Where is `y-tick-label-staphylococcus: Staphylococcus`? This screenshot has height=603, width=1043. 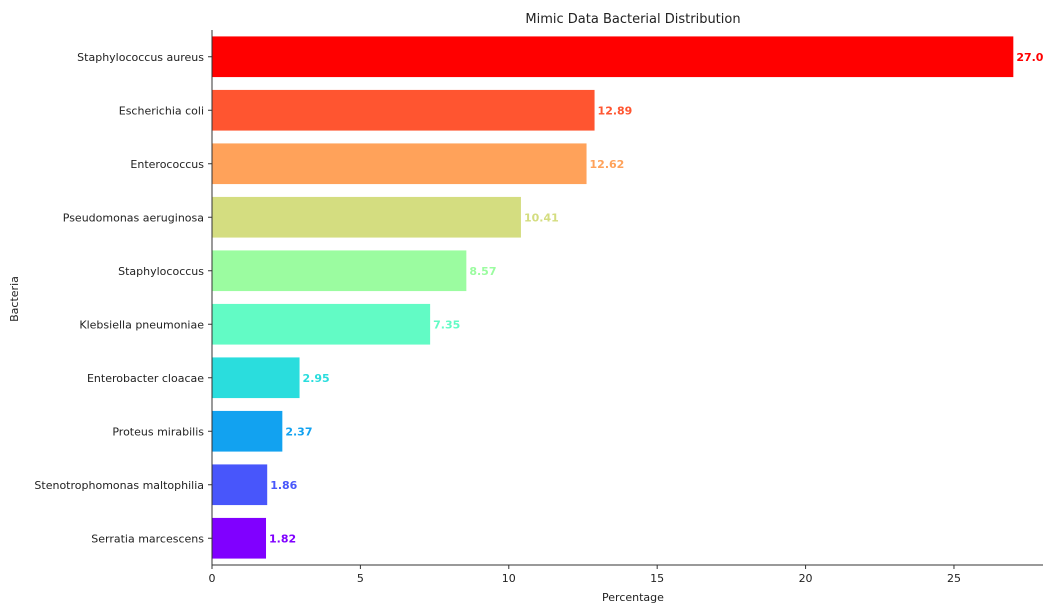 y-tick-label-staphylococcus: Staphylococcus is located at coordinates (161, 271).